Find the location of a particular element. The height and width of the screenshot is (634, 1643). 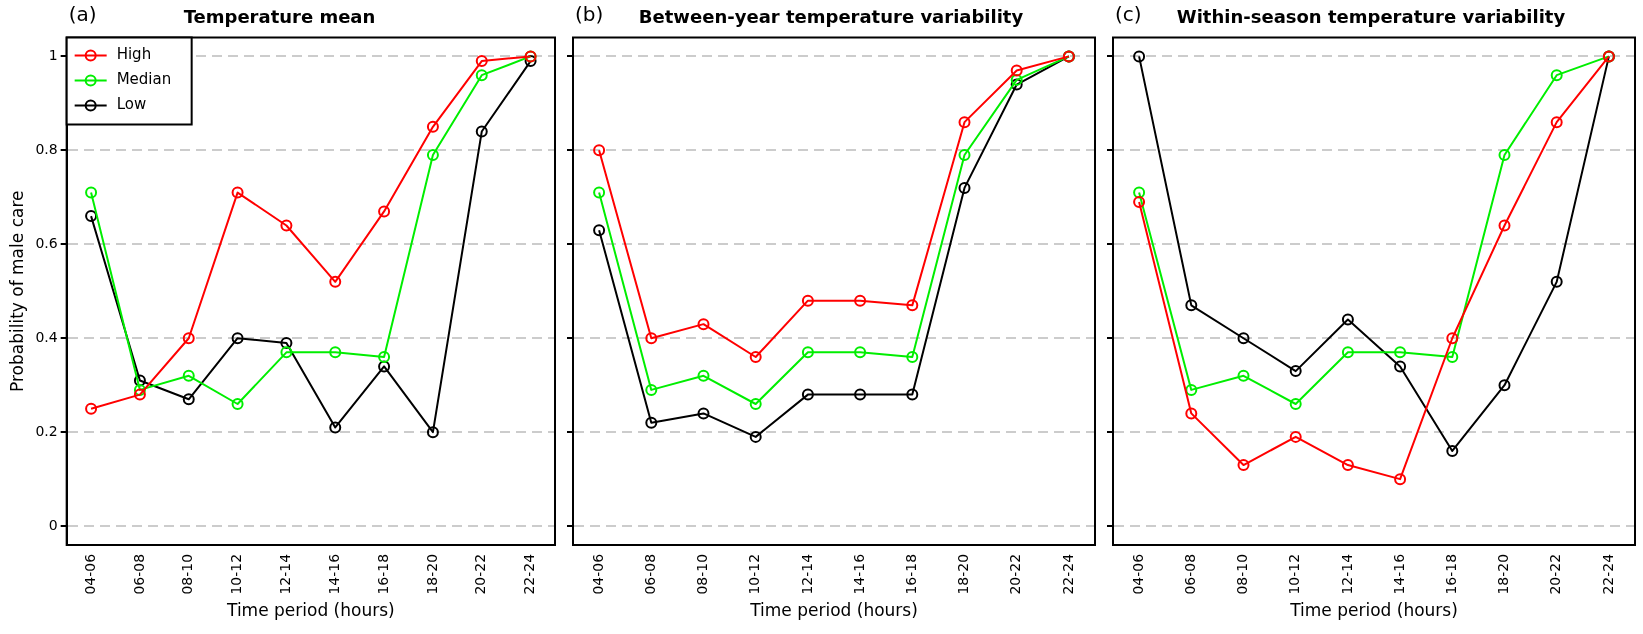

chart-title: Within-season temperature variability is located at coordinates (1371, 17).